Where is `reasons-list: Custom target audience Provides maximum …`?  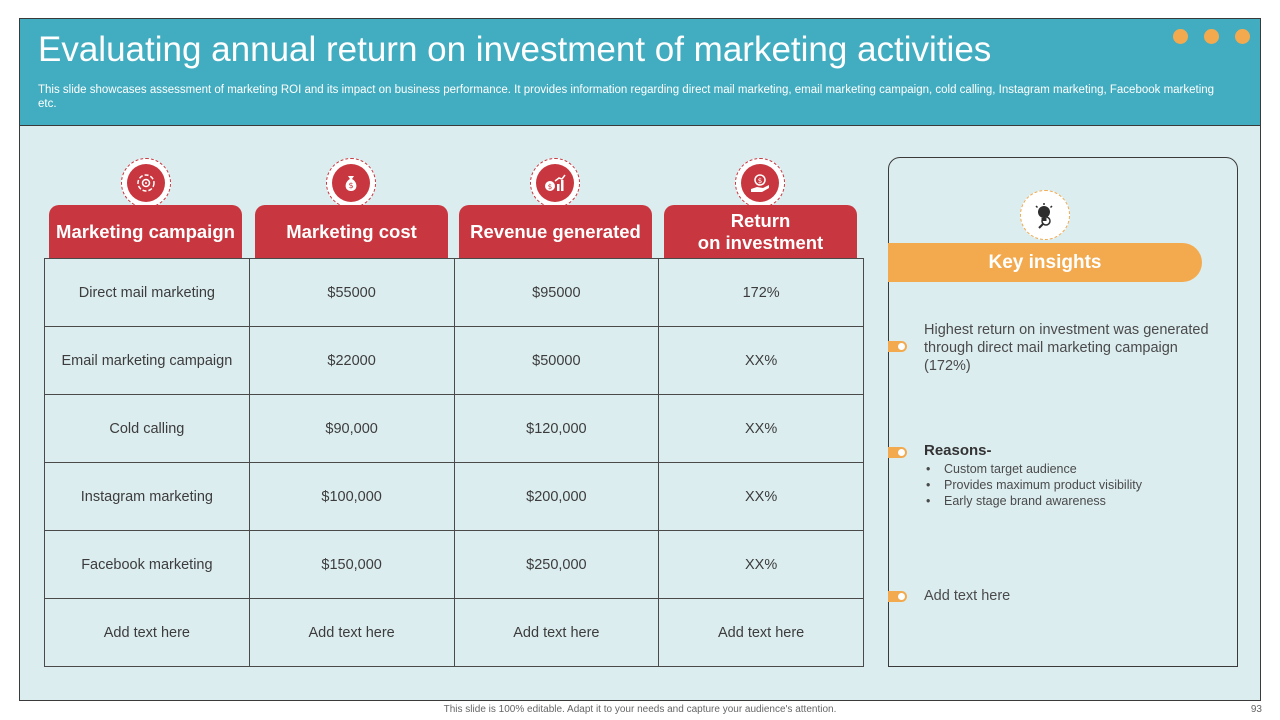
reasons-list: Custom target audience Provides maximum … is located at coordinates (1034, 485).